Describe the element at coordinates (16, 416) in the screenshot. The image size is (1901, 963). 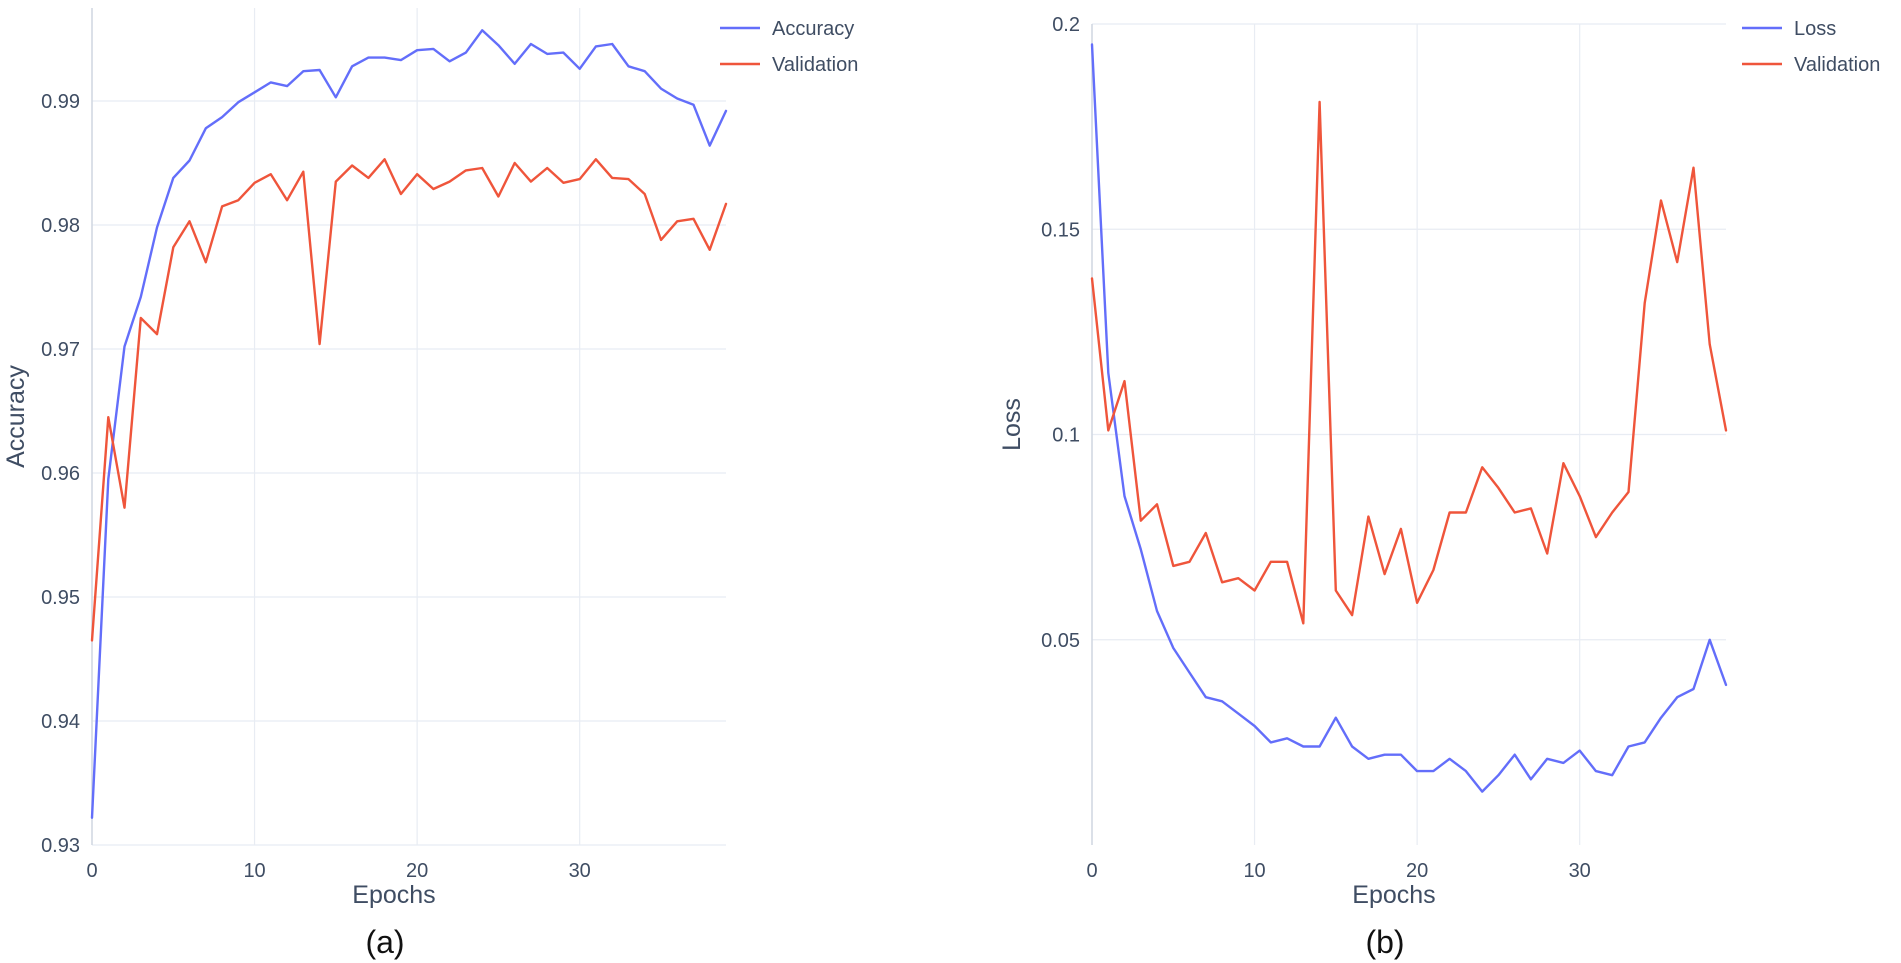
I see `y-axis-title: Accuracy` at that location.